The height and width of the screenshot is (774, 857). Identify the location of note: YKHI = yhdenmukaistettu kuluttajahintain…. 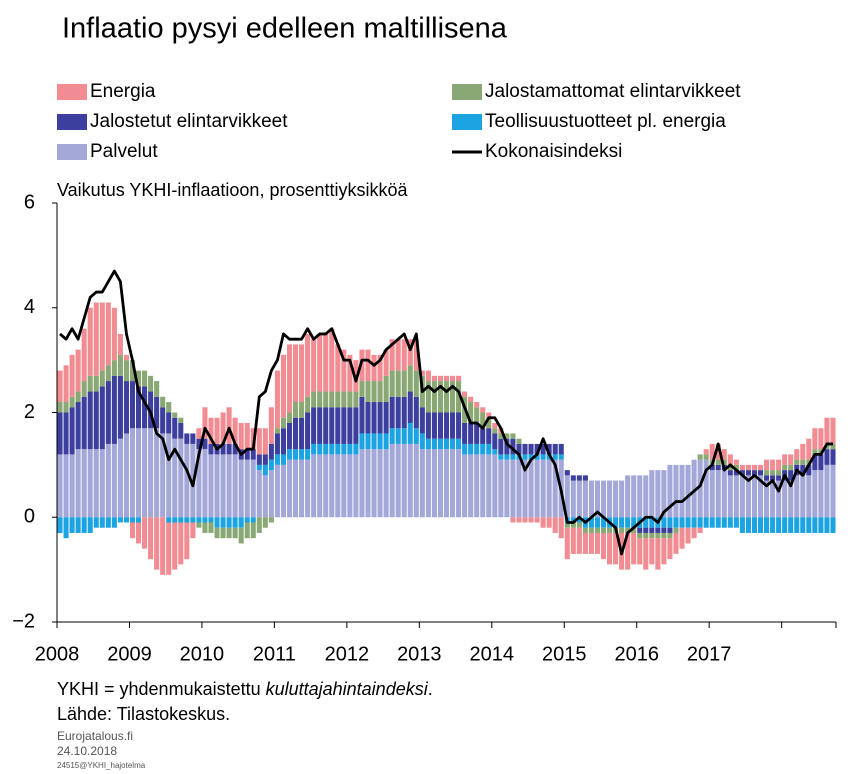
(245, 689).